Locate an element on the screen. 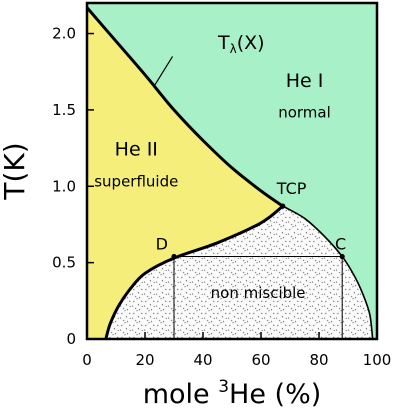  x-tick-label: 20 is located at coordinates (144, 360).